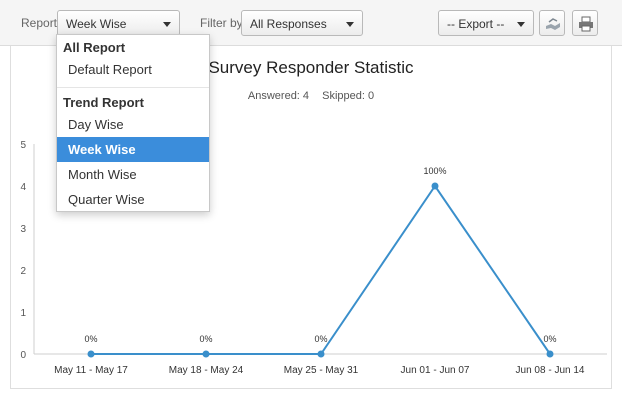 This screenshot has width=622, height=401. What do you see at coordinates (133, 149) in the screenshot?
I see `menu-item-week-wise: Week Wise` at bounding box center [133, 149].